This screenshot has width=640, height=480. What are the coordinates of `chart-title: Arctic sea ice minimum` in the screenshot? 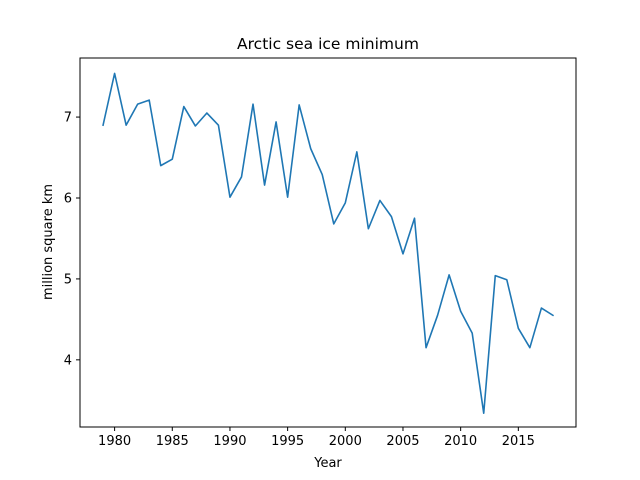 It's located at (328, 44).